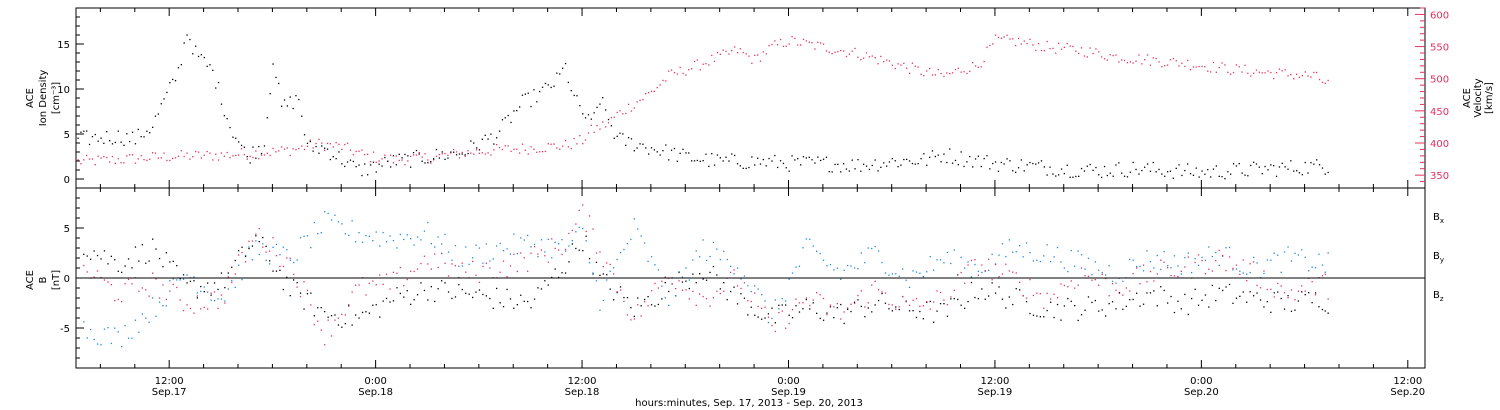 The height and width of the screenshot is (410, 1500). Describe the element at coordinates (375, 381) in the screenshot. I see `x-tick-time: 0:00` at that location.